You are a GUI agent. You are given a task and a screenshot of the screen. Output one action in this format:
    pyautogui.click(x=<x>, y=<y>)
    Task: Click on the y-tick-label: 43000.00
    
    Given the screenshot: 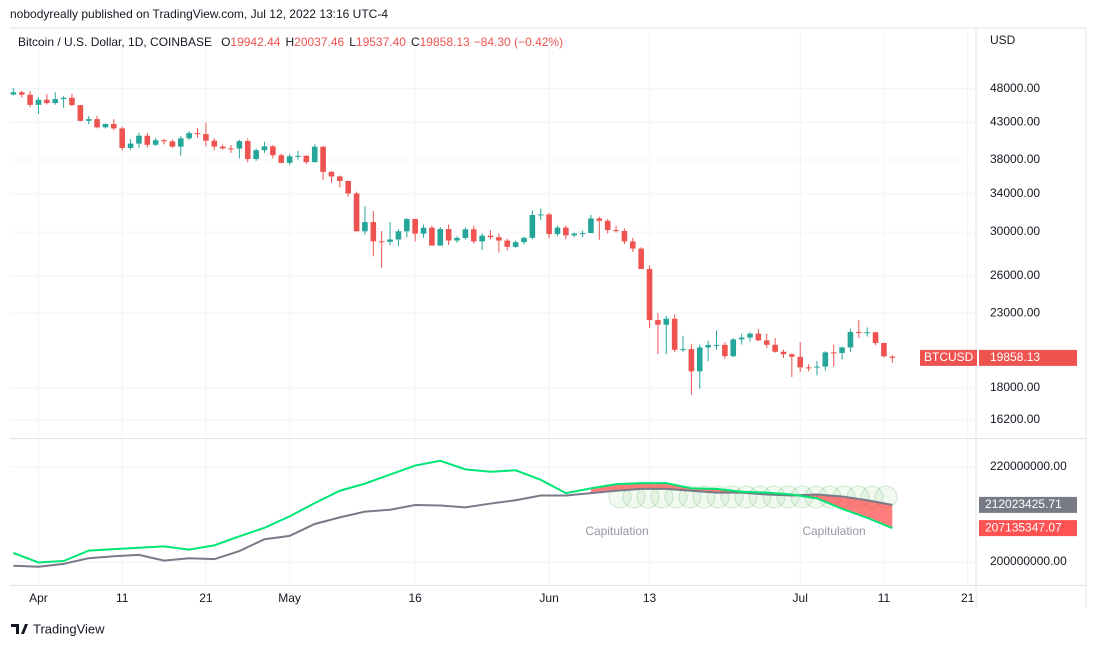 What is the action you would take?
    pyautogui.click(x=1015, y=121)
    